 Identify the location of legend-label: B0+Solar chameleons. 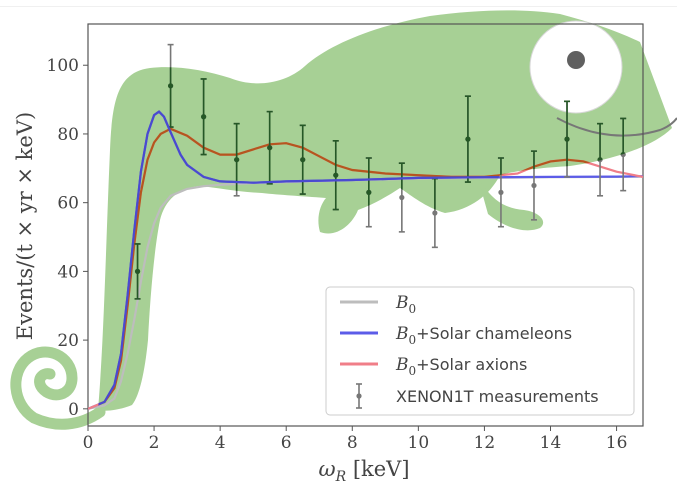
(483, 335).